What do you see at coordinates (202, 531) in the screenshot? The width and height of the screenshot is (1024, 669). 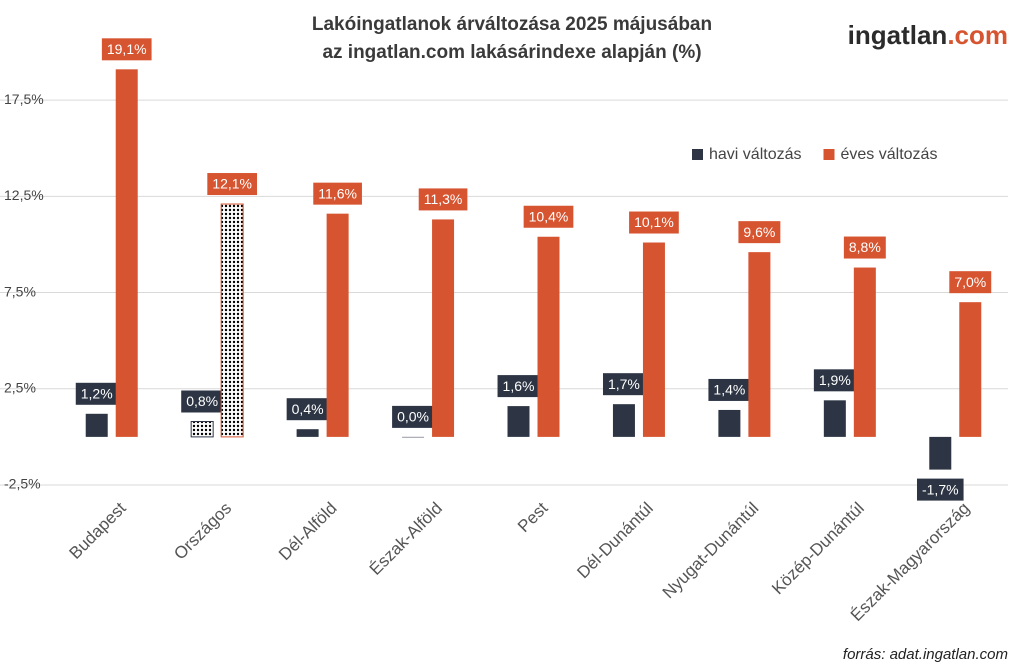 I see `x-tick-label: Országos` at bounding box center [202, 531].